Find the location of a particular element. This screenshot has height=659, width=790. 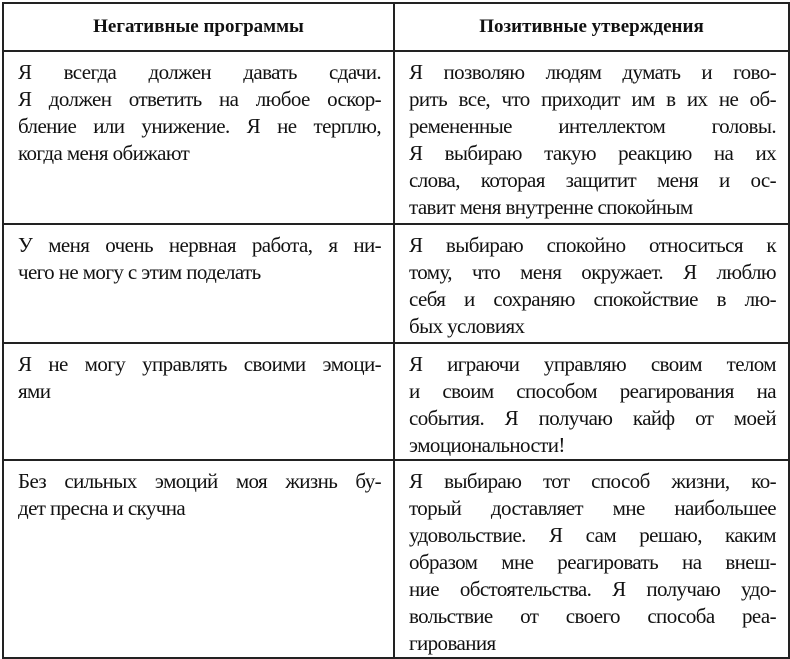

text-line: Я выбираю спокойно относиться к is located at coordinates (593, 245).